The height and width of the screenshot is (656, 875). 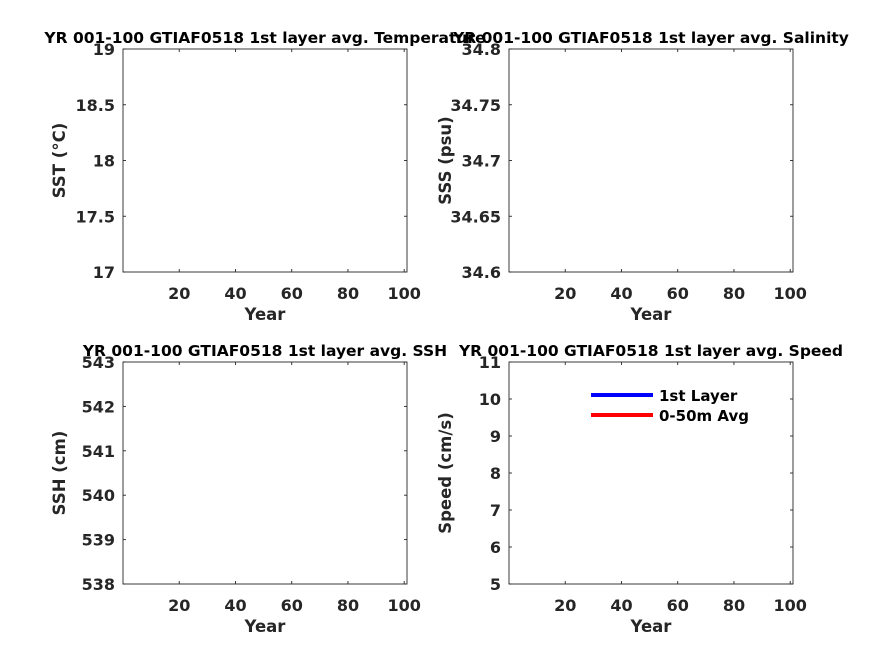 I want to click on y-tick-label: 6, so click(x=495, y=547).